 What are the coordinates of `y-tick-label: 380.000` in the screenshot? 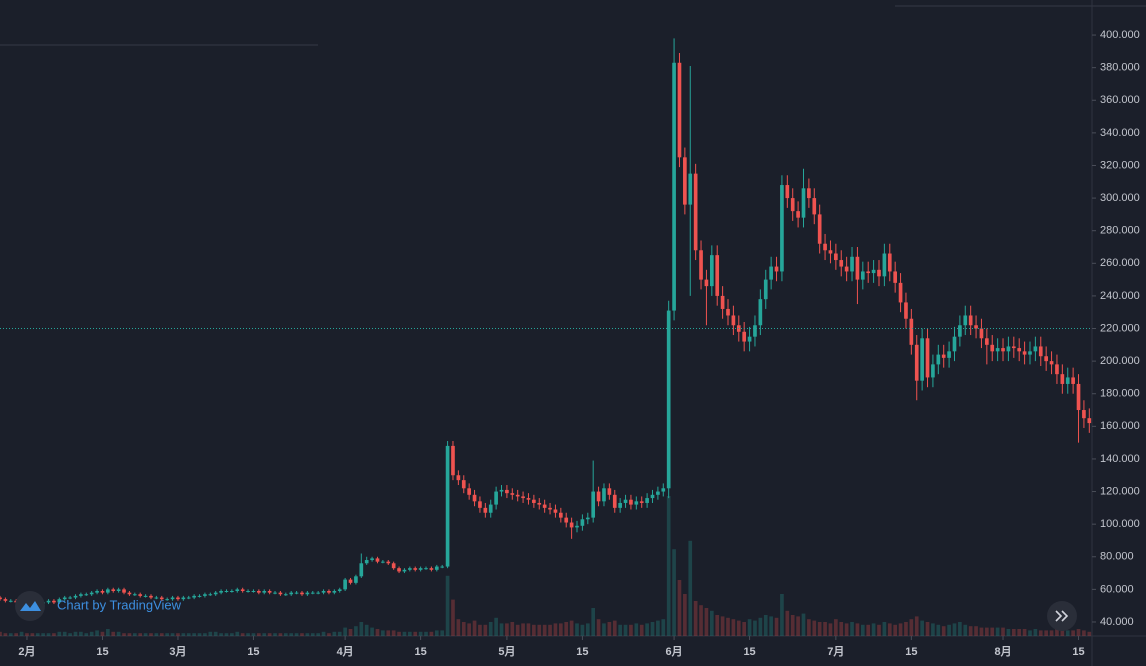 It's located at (1120, 68).